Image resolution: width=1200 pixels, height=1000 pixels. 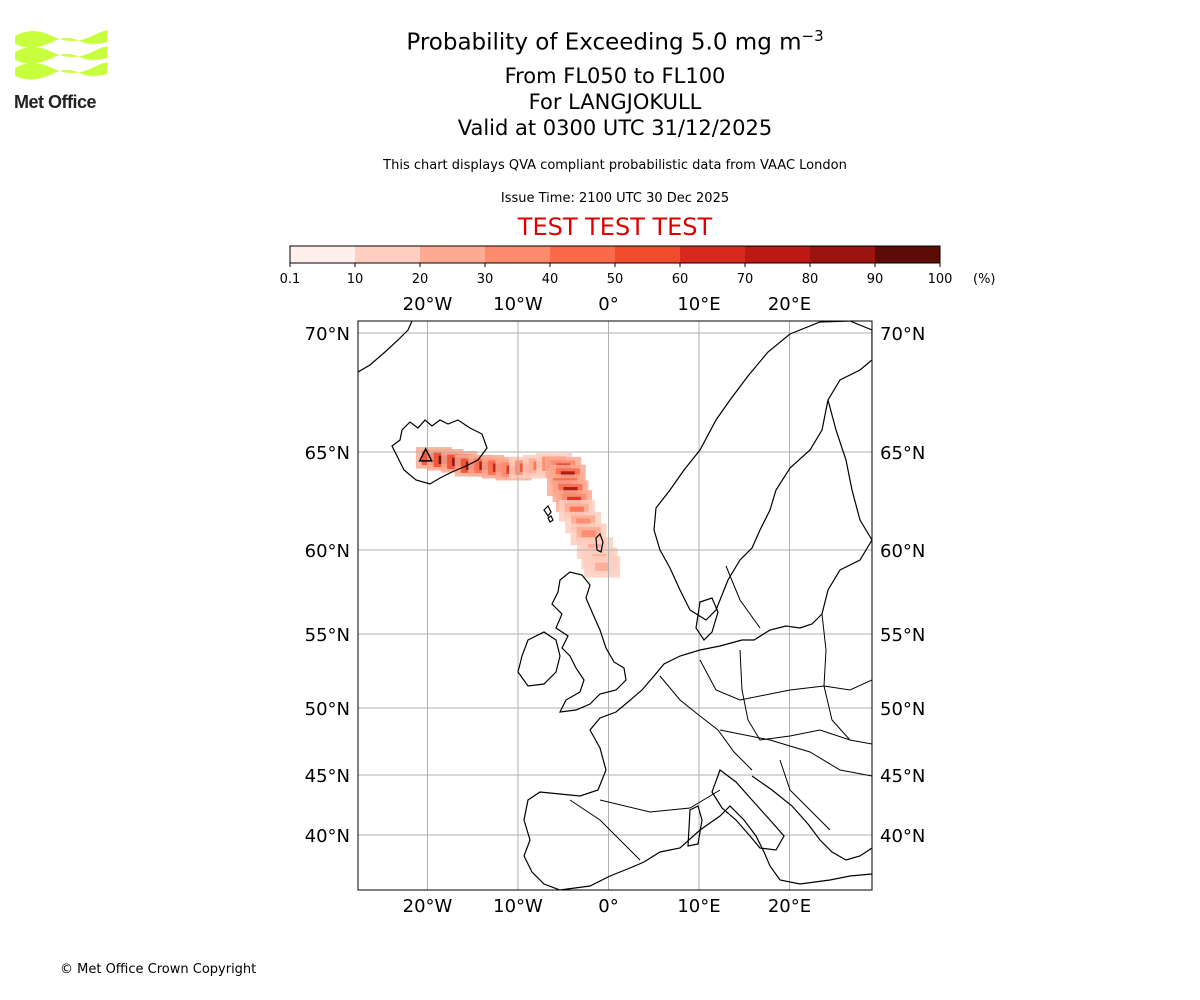 I want to click on colorbar-tick-label: 80, so click(x=810, y=279).